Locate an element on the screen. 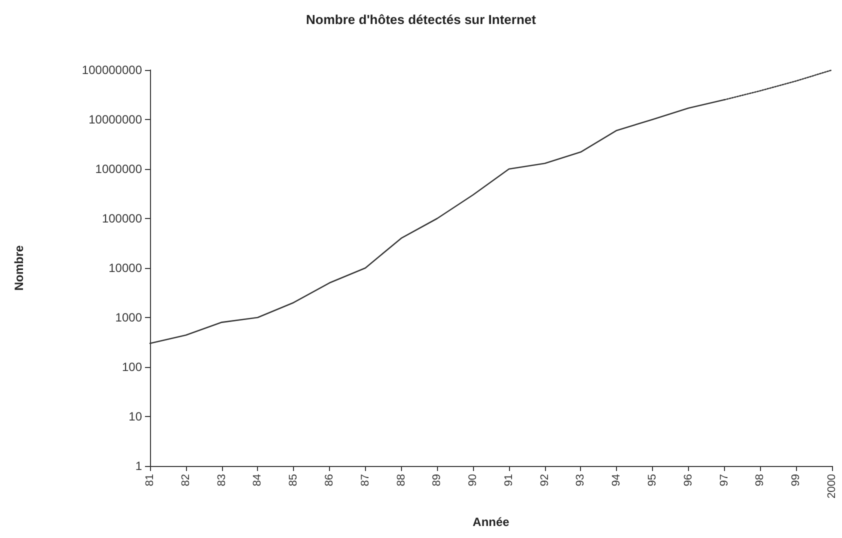 Image resolution: width=842 pixels, height=538 pixels. y-tick-label: 1000000 is located at coordinates (118, 169).